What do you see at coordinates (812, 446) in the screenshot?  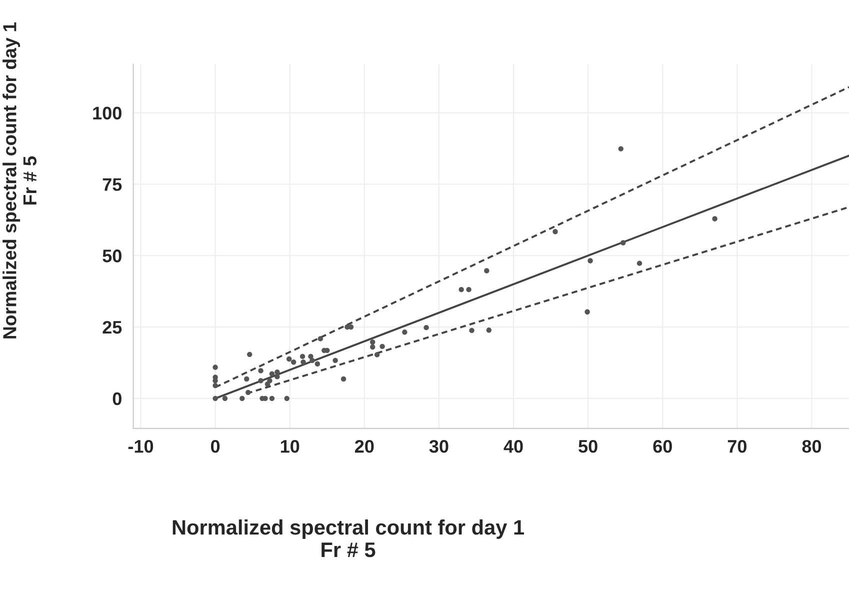 I see `x-tick-label: 80` at bounding box center [812, 446].